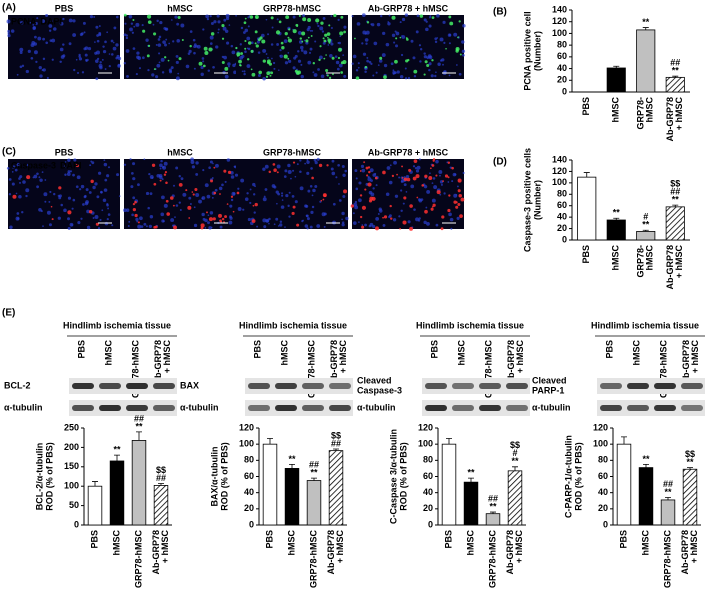 This screenshot has height=597, width=709. I want to click on image-background, so click(64, 194).